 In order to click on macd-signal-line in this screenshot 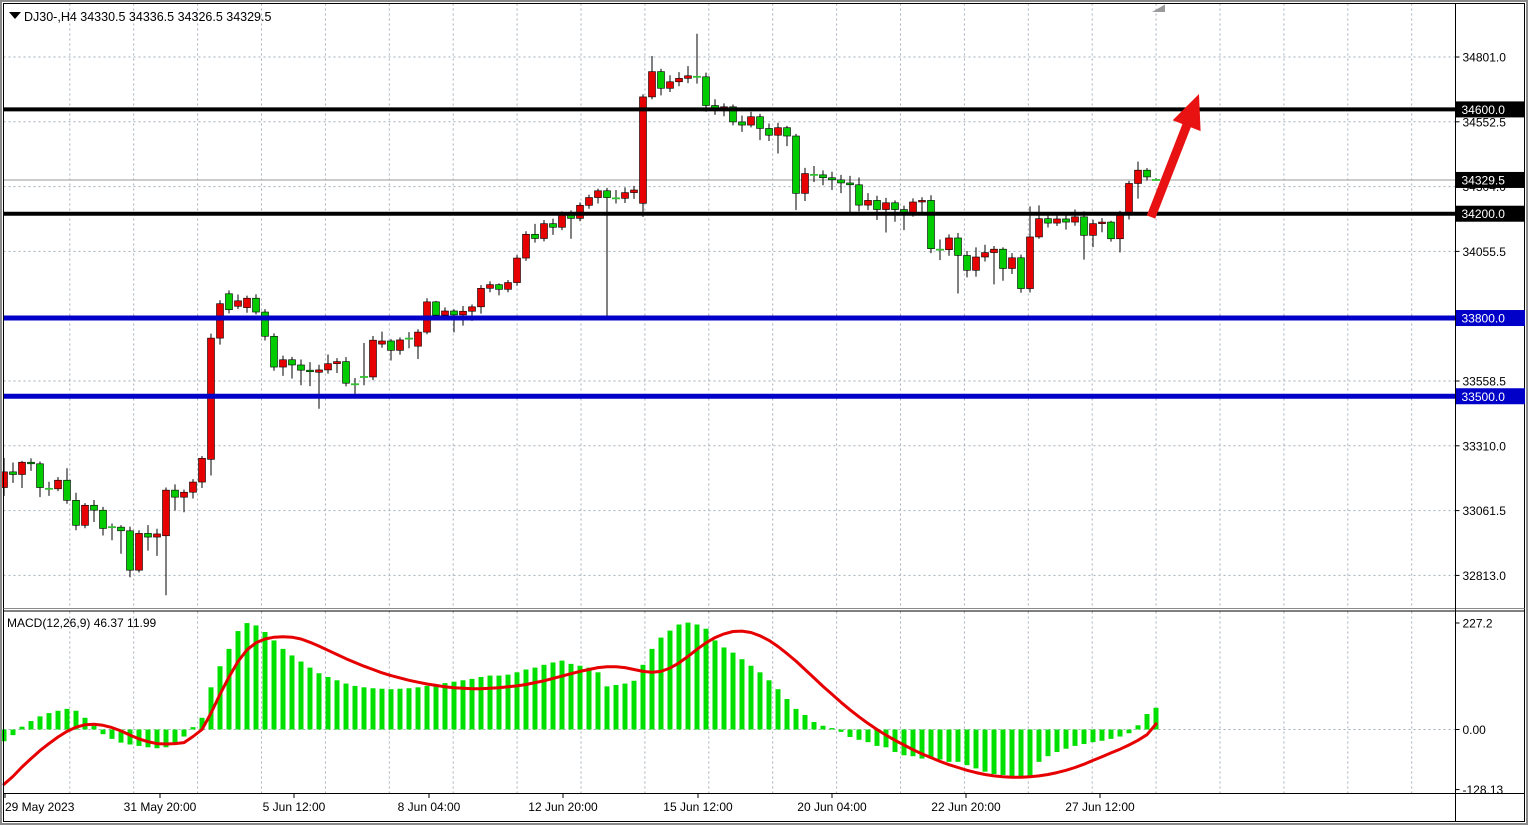, I will do `click(580, 707)`.